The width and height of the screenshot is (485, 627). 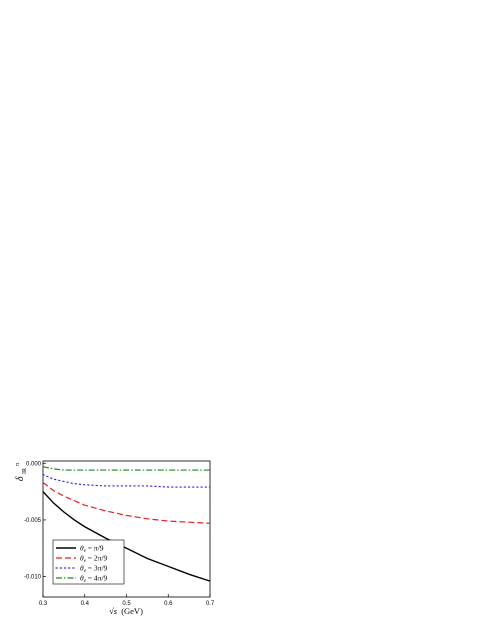 I want to click on x-axis-label-symbol: √s, so click(x=113, y=611).